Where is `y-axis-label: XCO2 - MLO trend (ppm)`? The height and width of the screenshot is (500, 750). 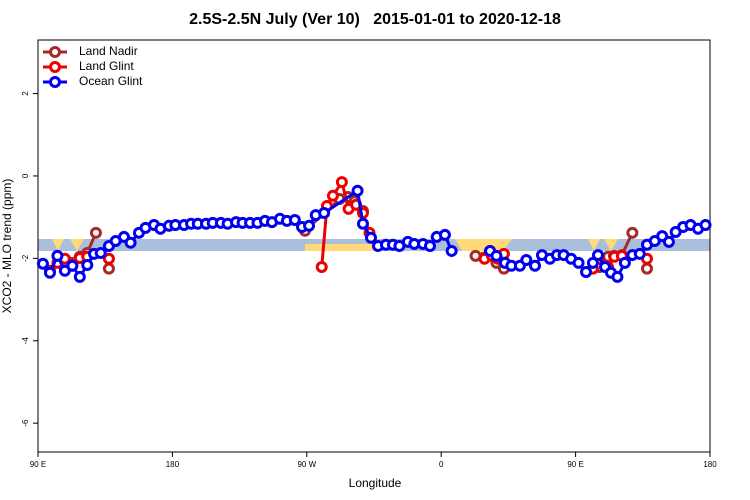 y-axis-label: XCO2 - MLO trend (ppm) is located at coordinates (7, 246).